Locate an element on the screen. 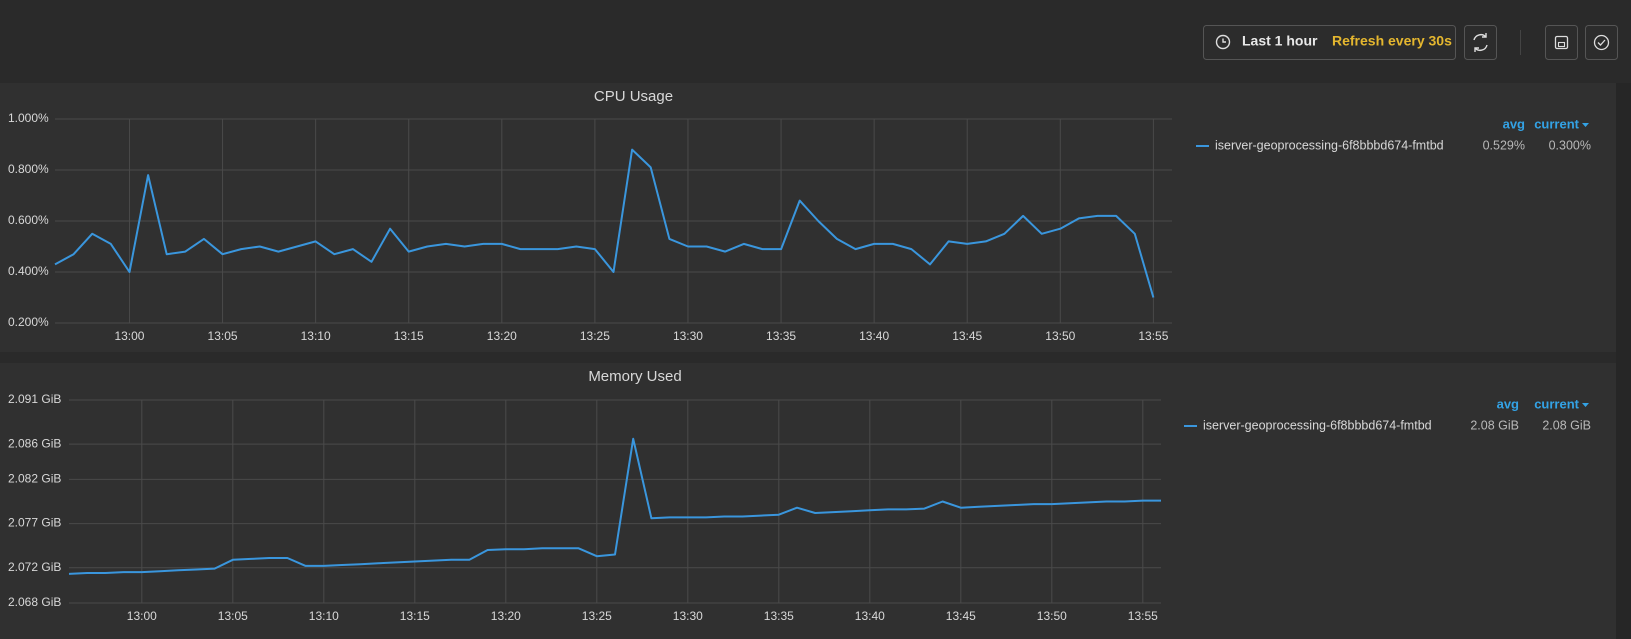 This screenshot has height=639, width=1631. legend-current: 2.08 GiB is located at coordinates (1566, 425).